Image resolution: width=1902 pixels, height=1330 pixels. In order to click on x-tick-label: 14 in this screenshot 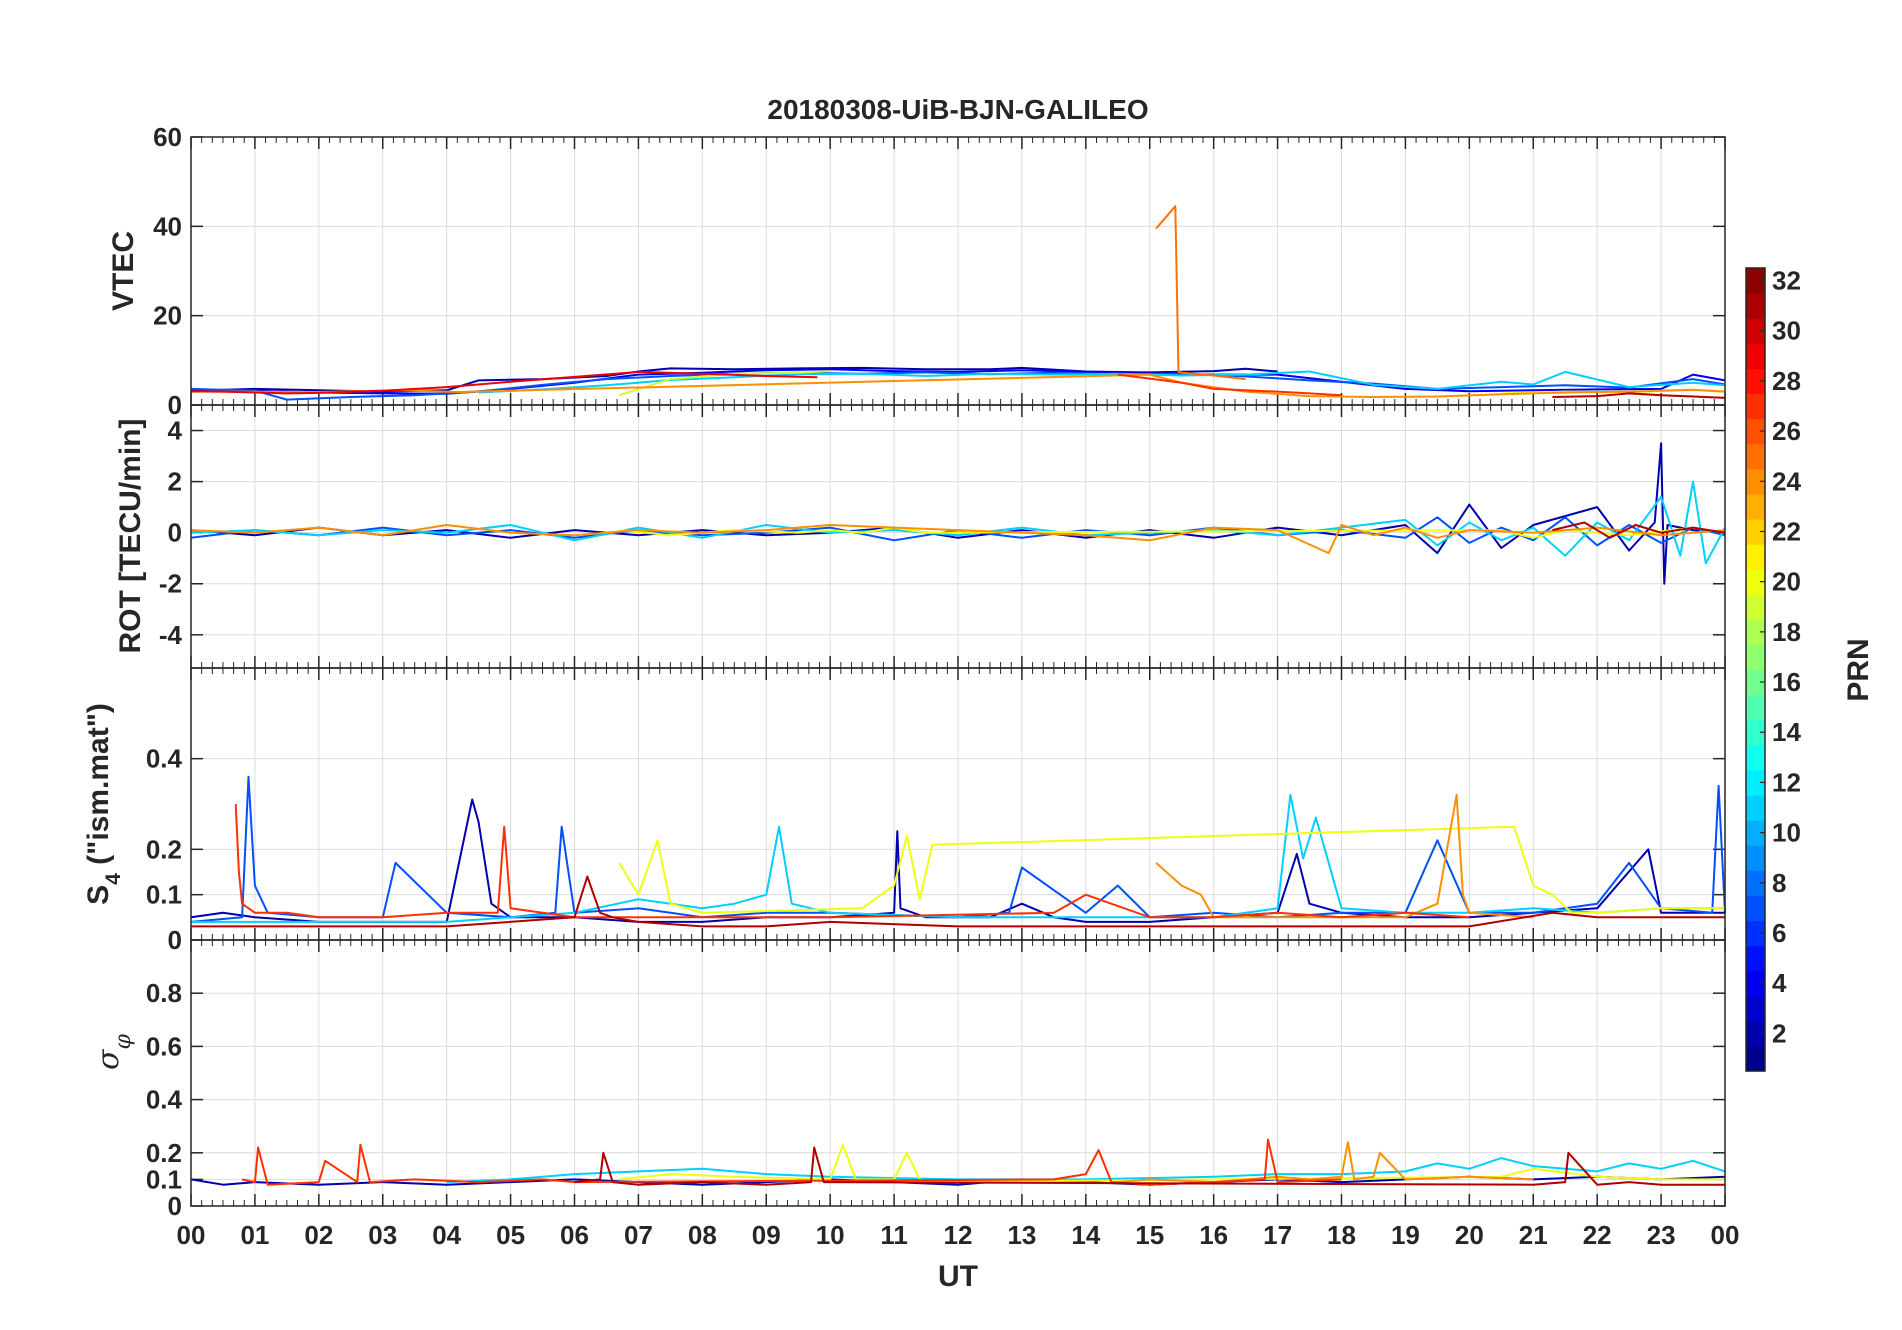, I will do `click(1085, 1235)`.